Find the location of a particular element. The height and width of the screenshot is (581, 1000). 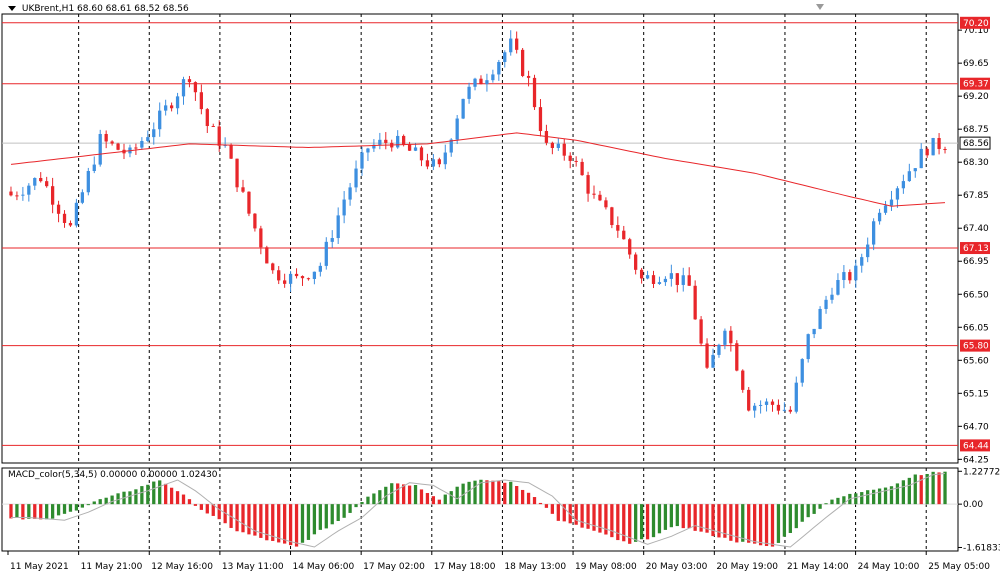

y-tick-label: 68.30 is located at coordinates (976, 163).